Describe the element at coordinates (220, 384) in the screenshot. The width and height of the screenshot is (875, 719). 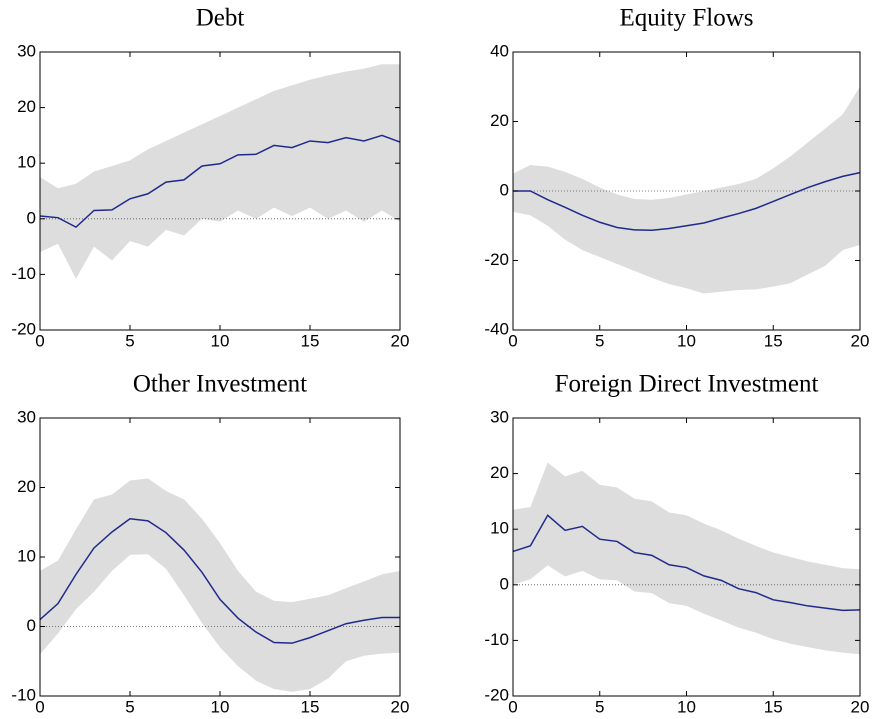
I see `subplot-title: Other Investment` at that location.